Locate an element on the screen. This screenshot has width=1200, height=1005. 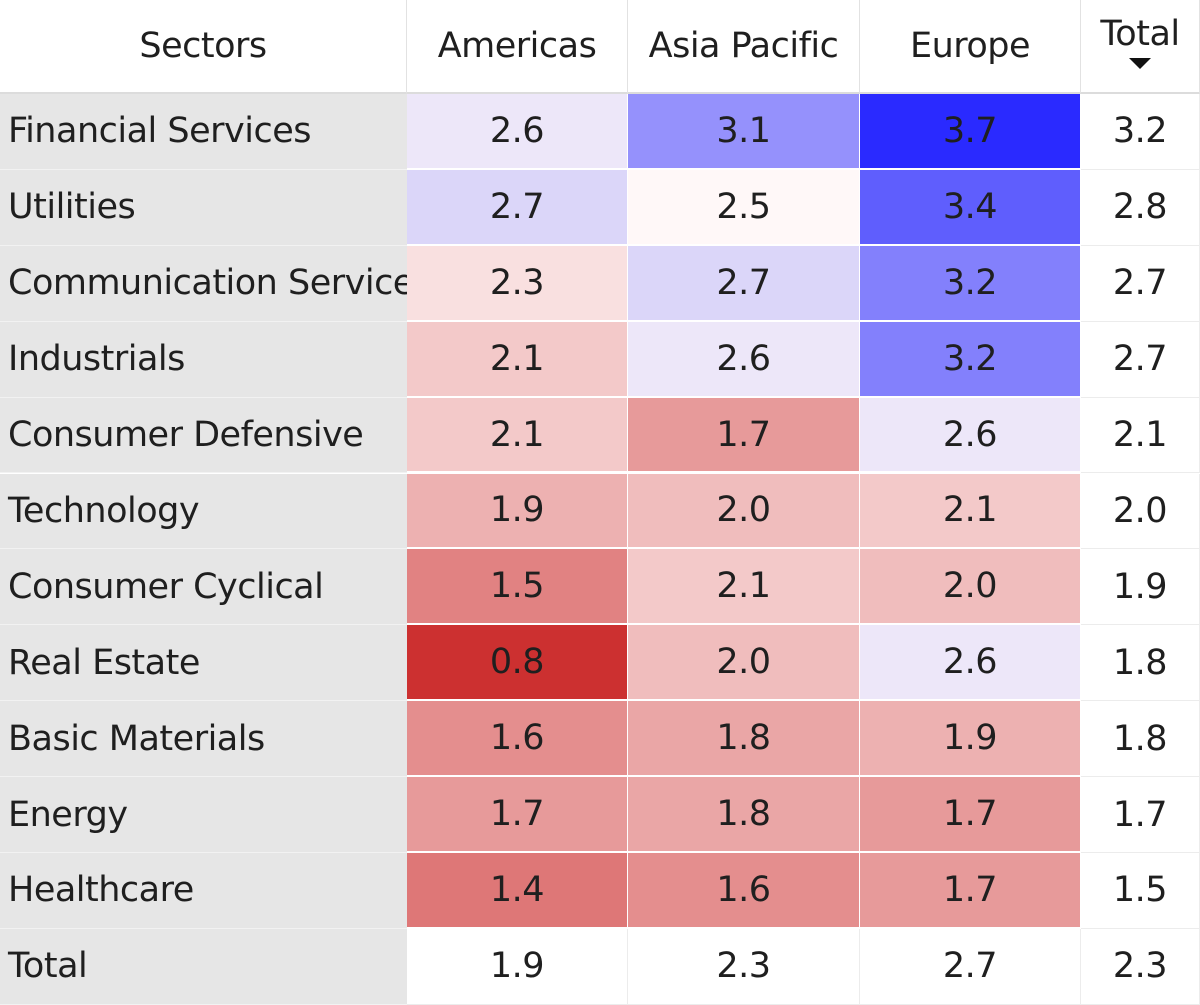
column-total-cell: 1.9 is located at coordinates (517, 966).